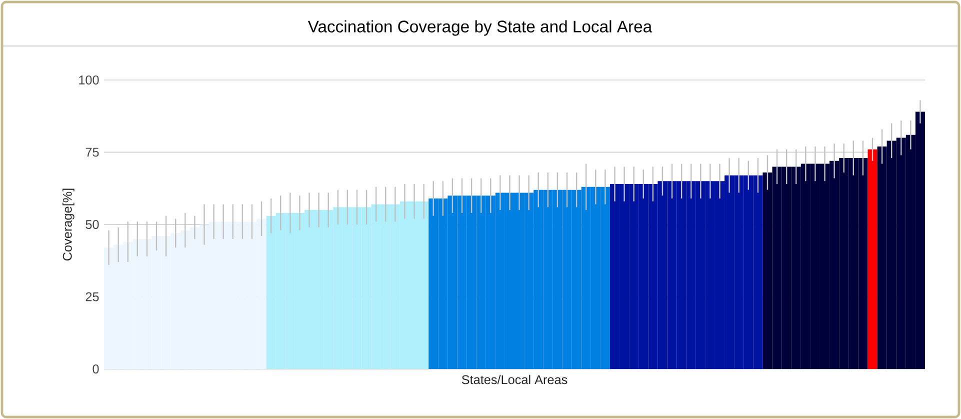 The image size is (961, 419). What do you see at coordinates (515, 379) in the screenshot?
I see `x-axis-title: States/Local Areas` at bounding box center [515, 379].